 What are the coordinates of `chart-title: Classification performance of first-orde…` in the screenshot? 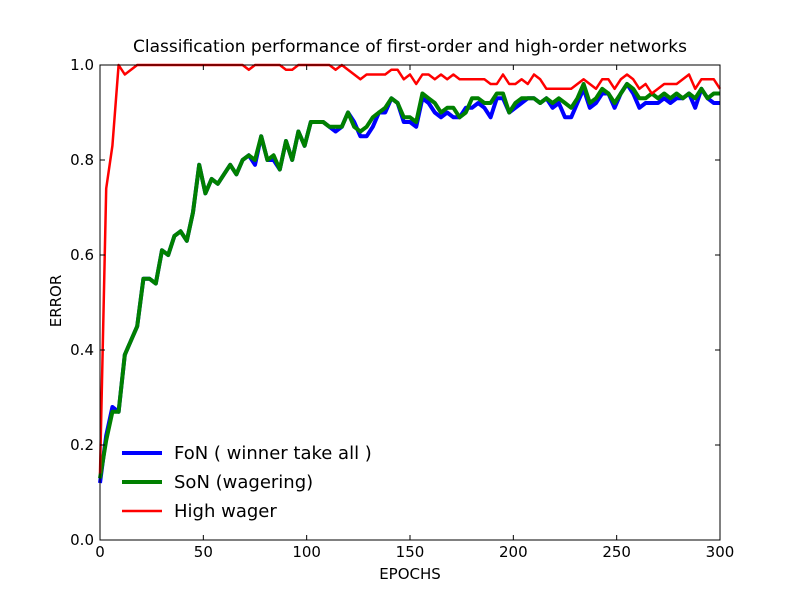 It's located at (410, 47).